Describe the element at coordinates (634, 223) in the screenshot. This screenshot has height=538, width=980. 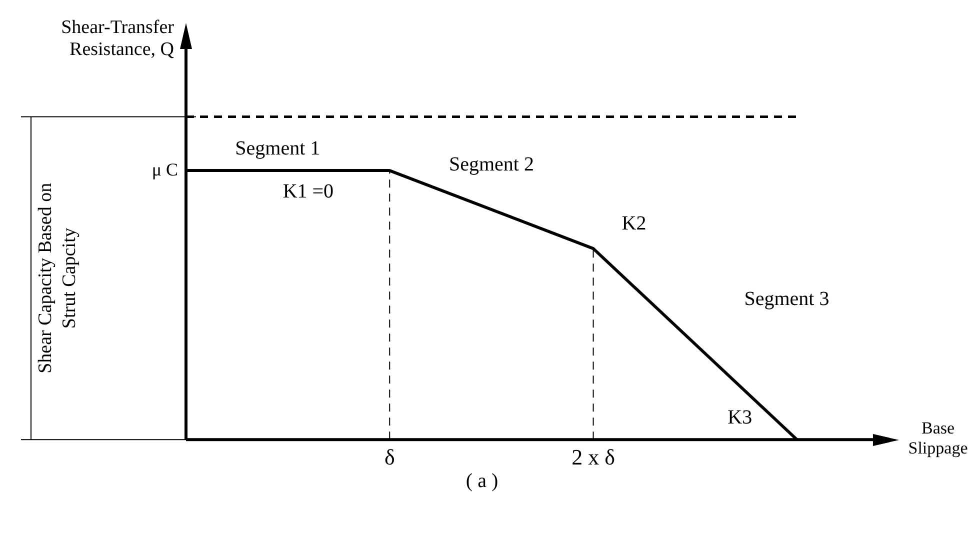
I see `annotation: K2` at that location.